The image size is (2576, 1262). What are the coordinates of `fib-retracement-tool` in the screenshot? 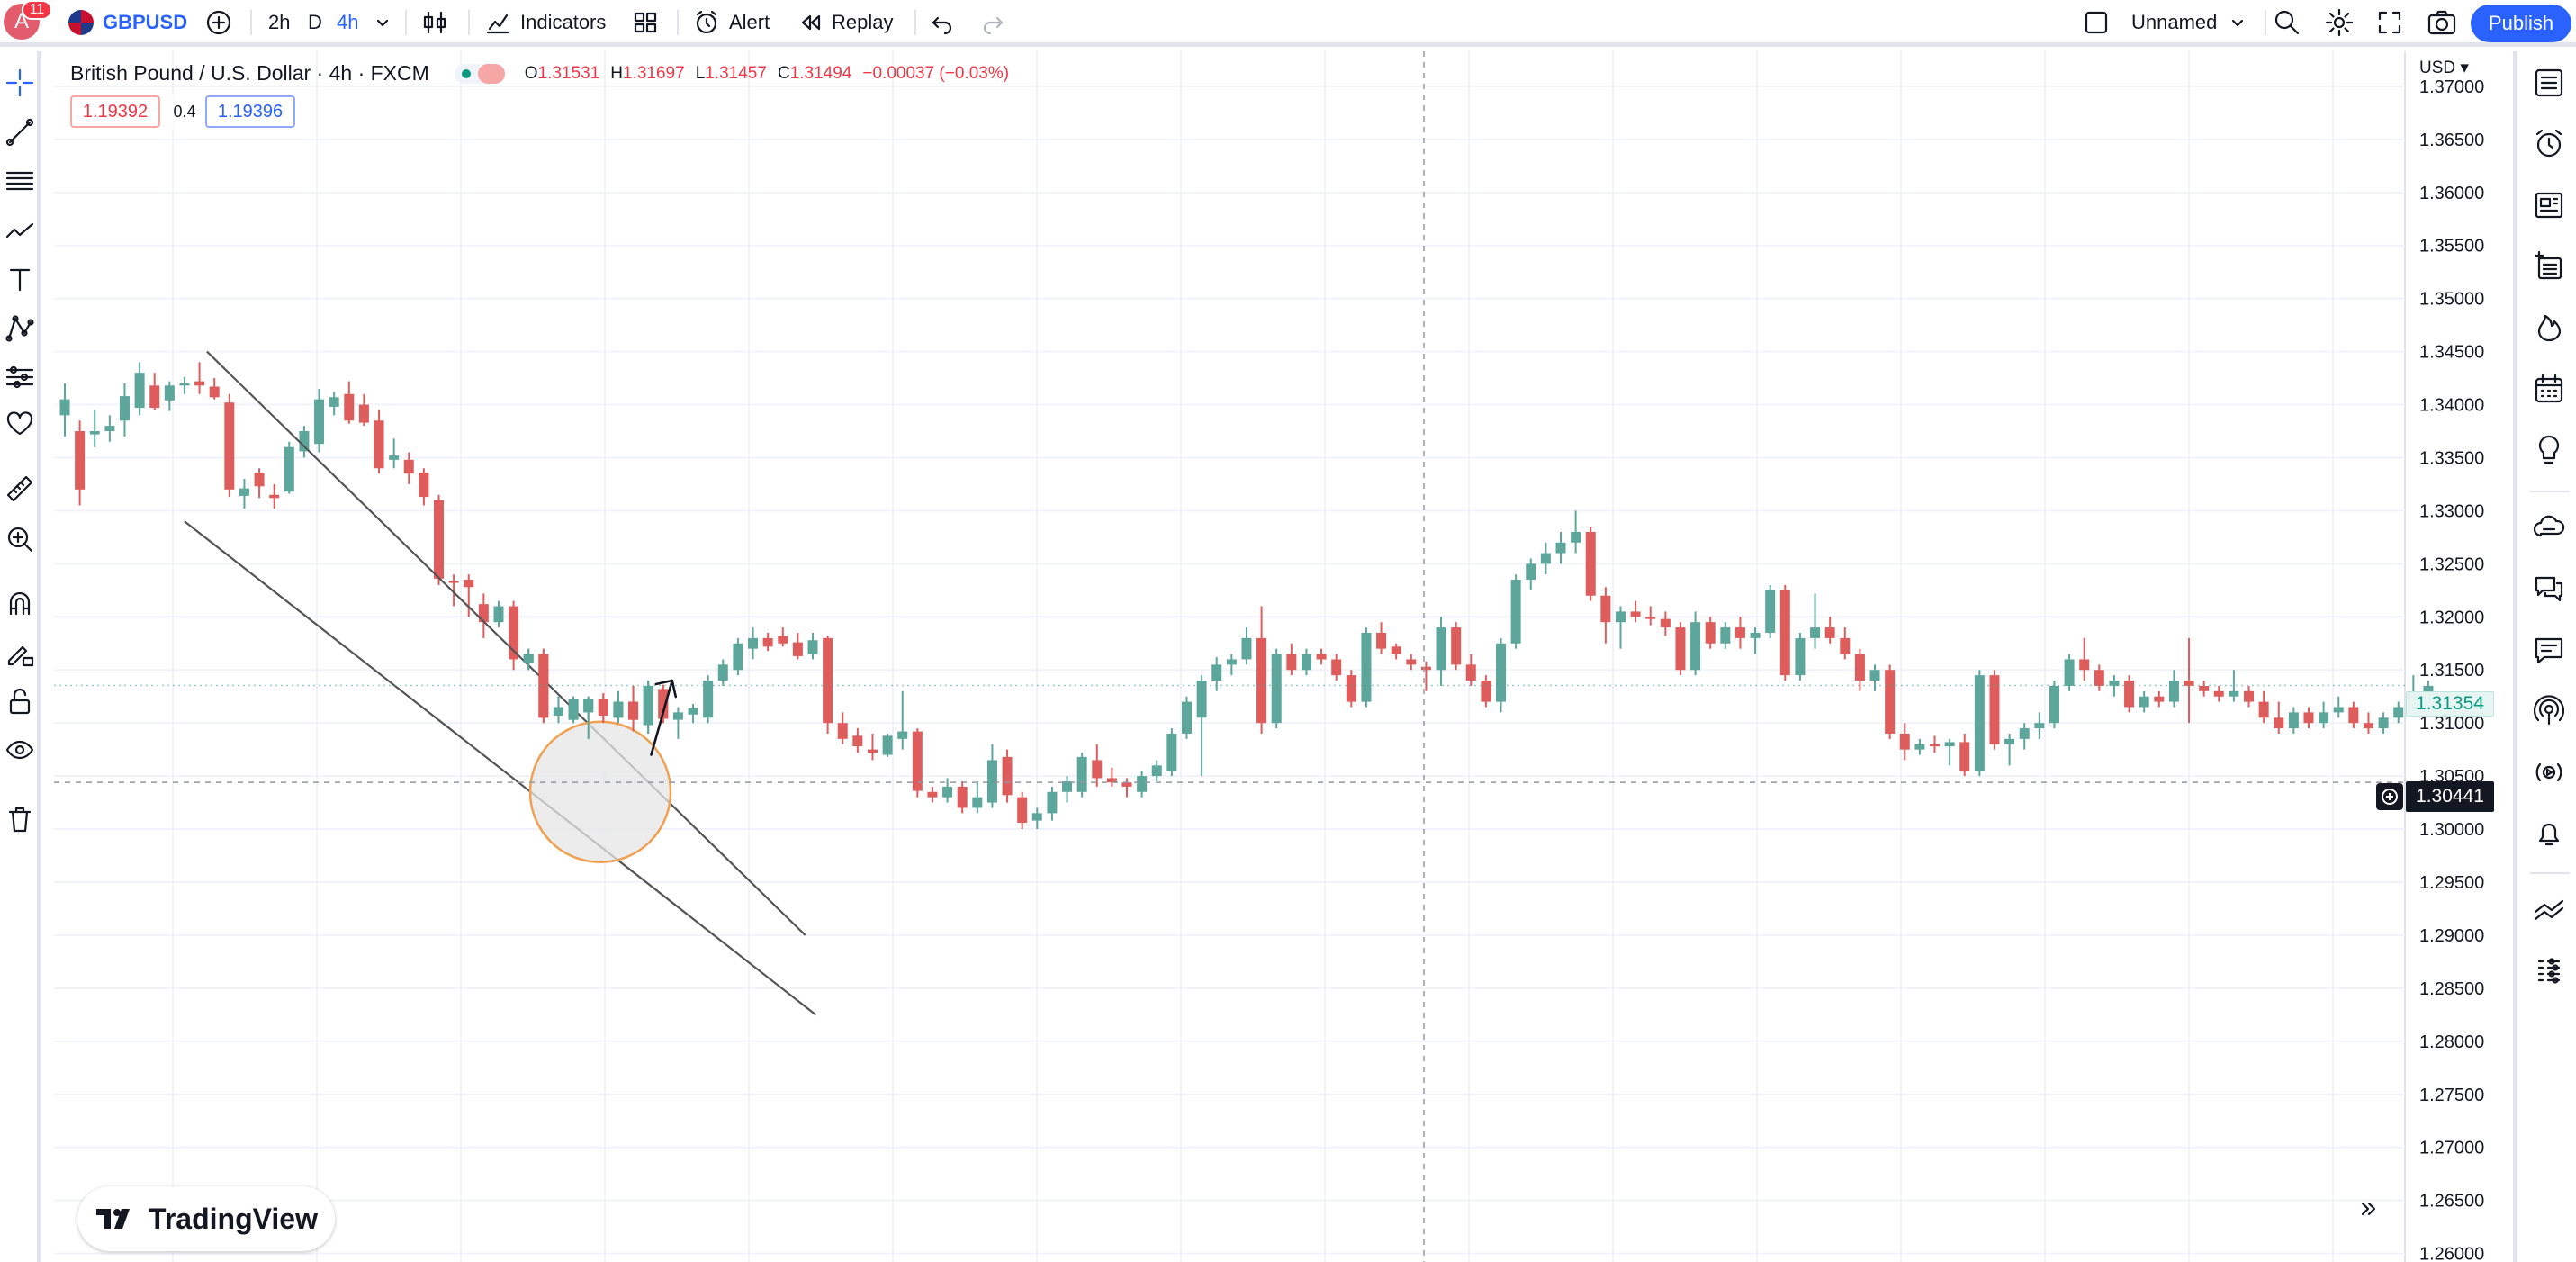 It's located at (20, 181).